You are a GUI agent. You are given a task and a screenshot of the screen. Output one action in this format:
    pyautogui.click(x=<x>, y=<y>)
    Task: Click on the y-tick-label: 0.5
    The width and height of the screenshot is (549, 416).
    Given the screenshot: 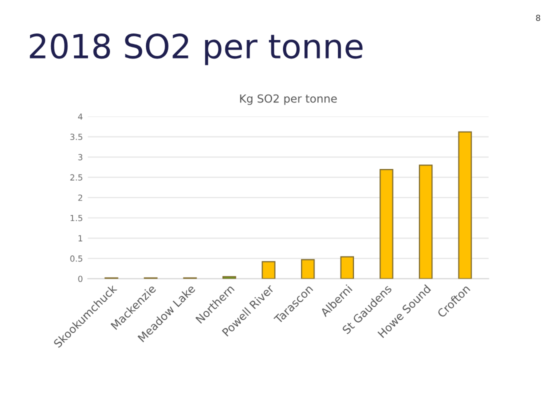 What is the action you would take?
    pyautogui.click(x=76, y=258)
    